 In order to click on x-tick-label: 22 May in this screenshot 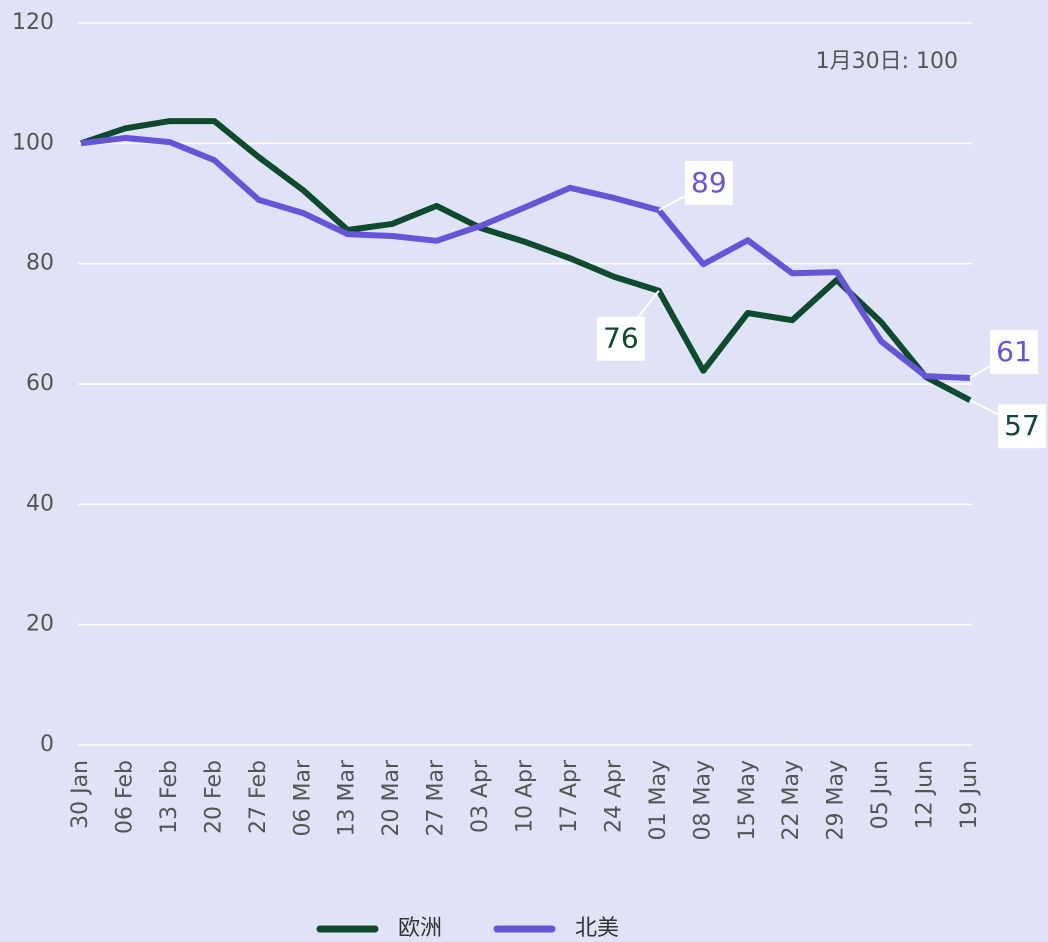, I will do `click(791, 800)`.